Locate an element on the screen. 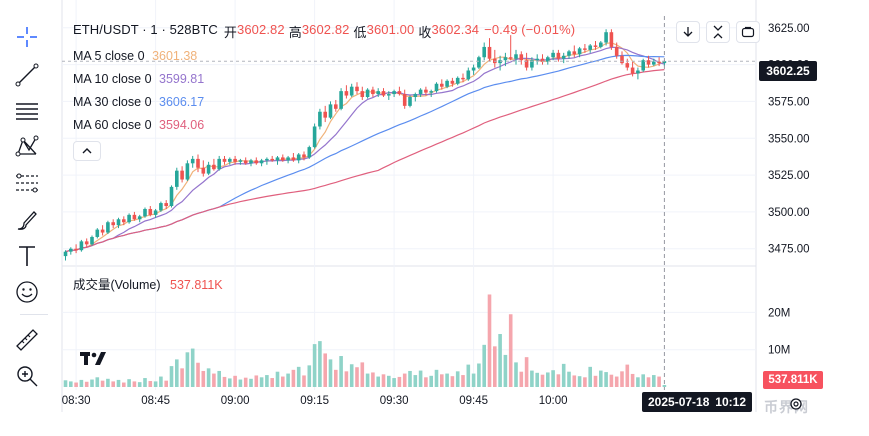  collapse-legend-button is located at coordinates (87, 151).